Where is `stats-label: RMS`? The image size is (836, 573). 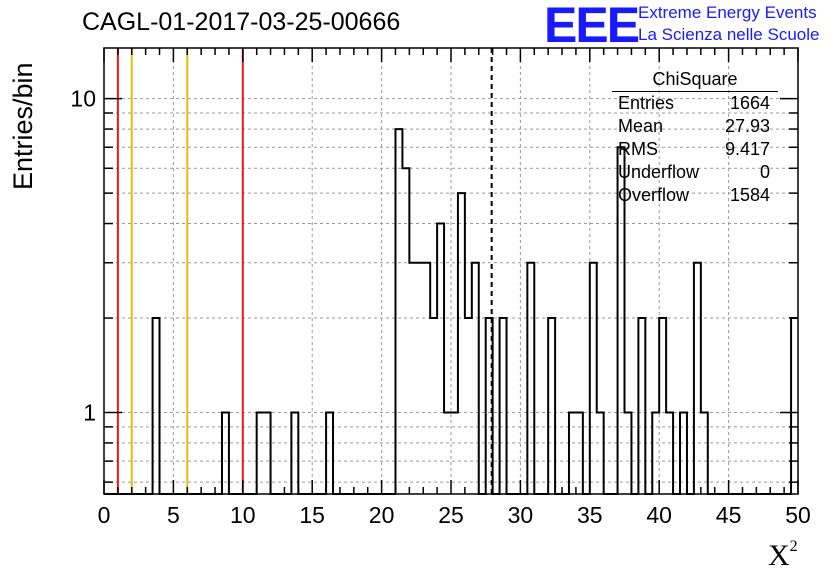 stats-label: RMS is located at coordinates (638, 149).